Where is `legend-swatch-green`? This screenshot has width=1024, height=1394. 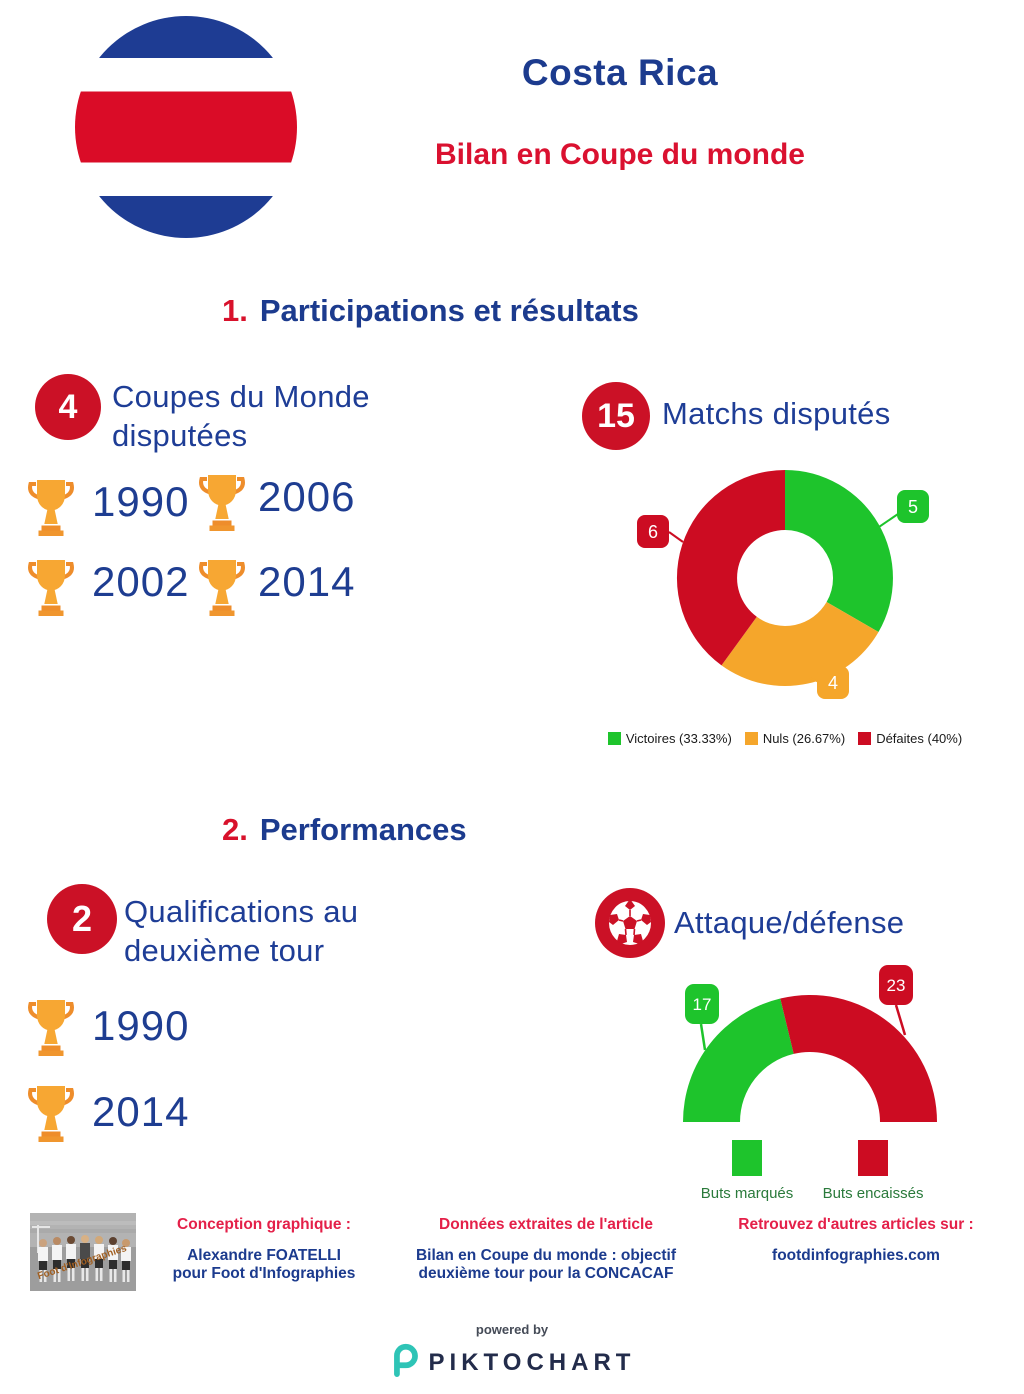 legend-swatch-green is located at coordinates (614, 738).